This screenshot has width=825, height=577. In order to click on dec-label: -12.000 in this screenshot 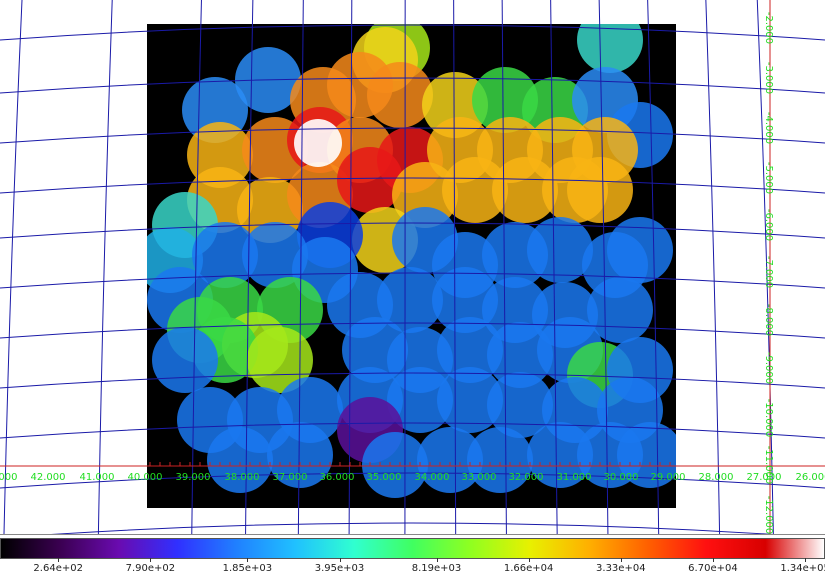, I will do `click(768, 515)`.